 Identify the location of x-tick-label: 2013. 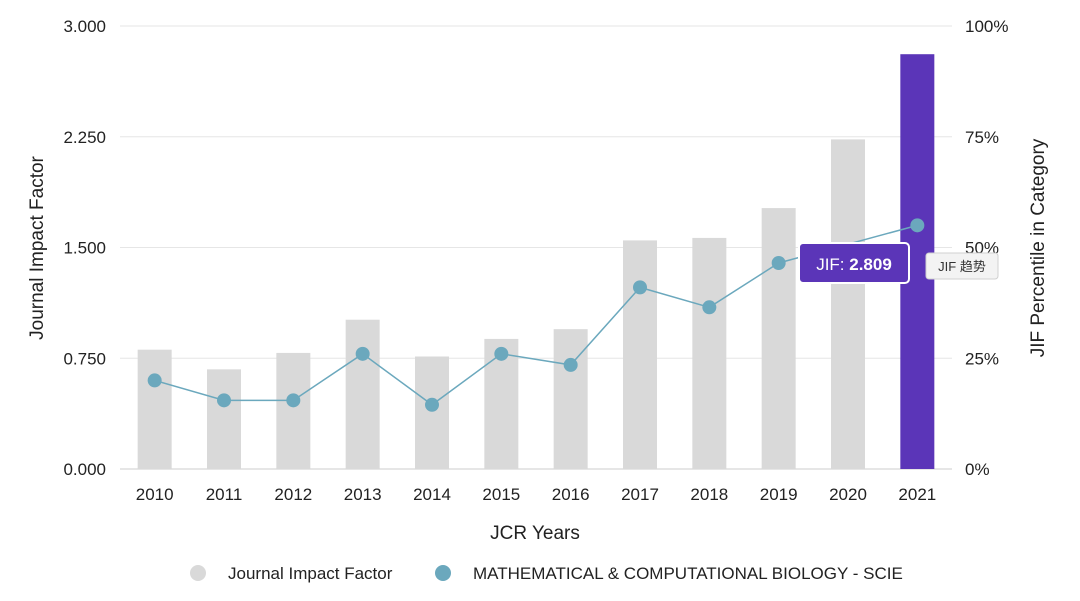
(363, 494).